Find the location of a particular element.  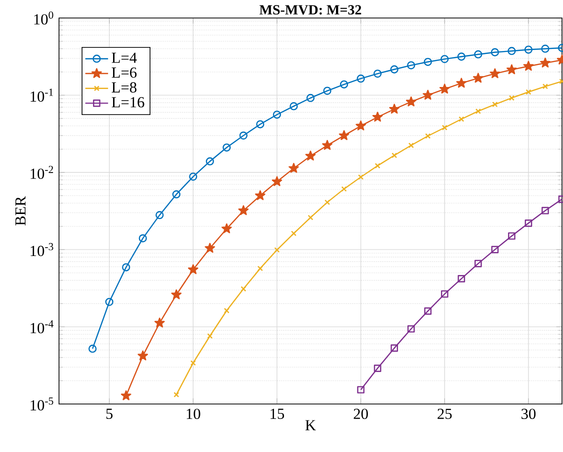

x-tick-label: 5 is located at coordinates (109, 413).